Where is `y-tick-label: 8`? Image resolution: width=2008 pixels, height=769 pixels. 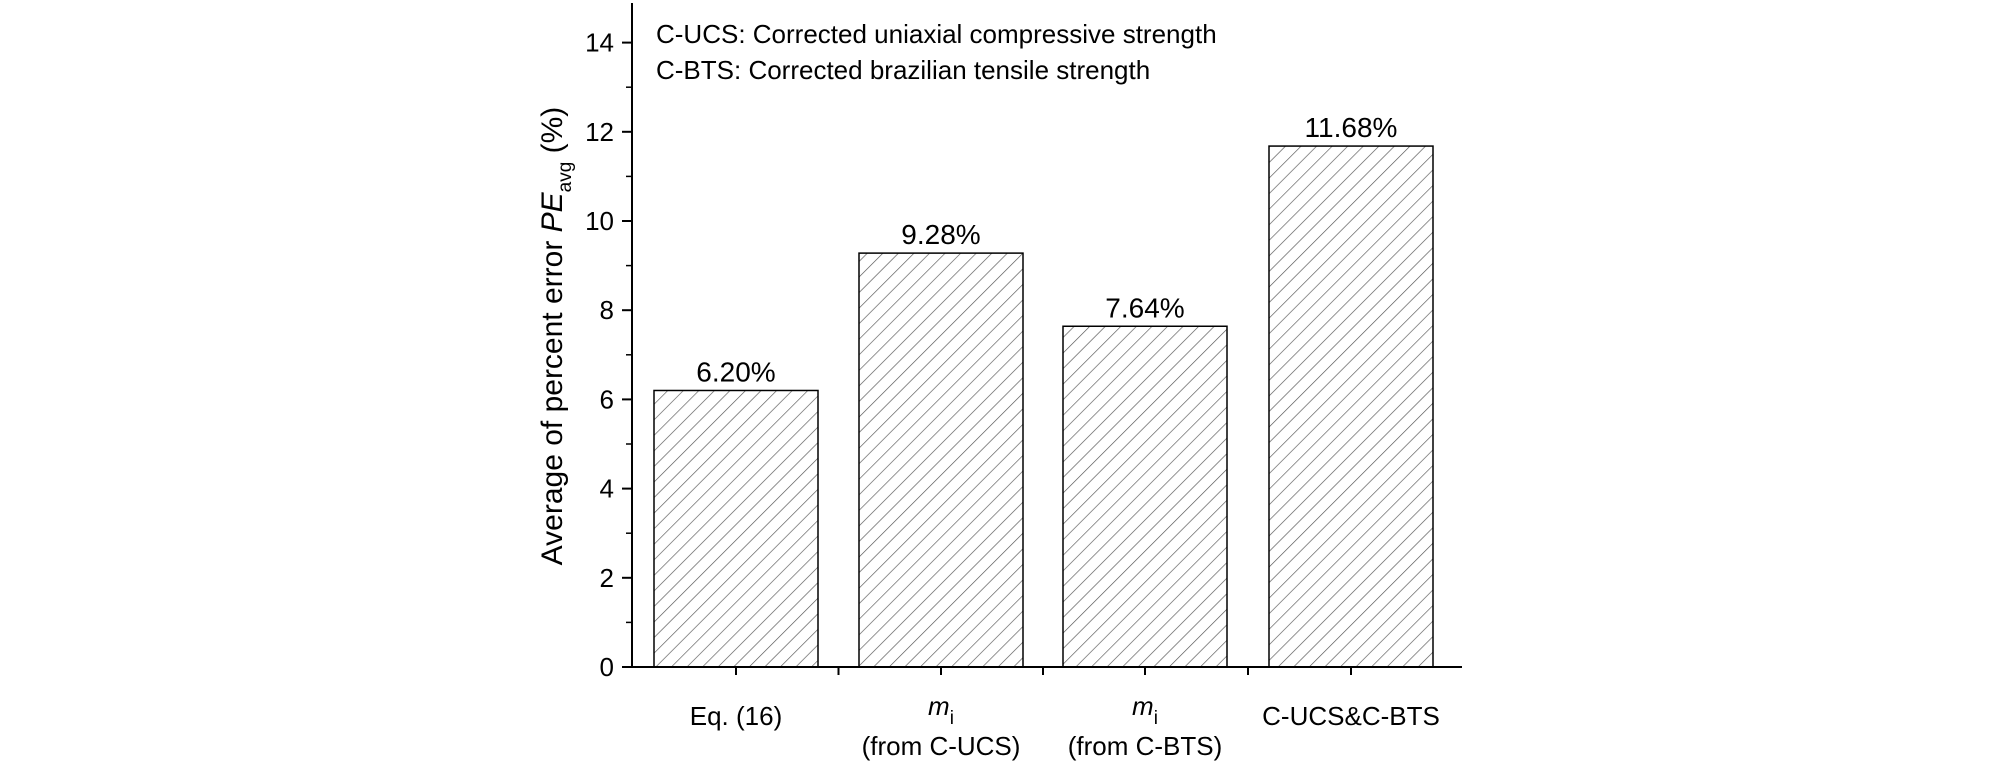
y-tick-label: 8 is located at coordinates (607, 310).